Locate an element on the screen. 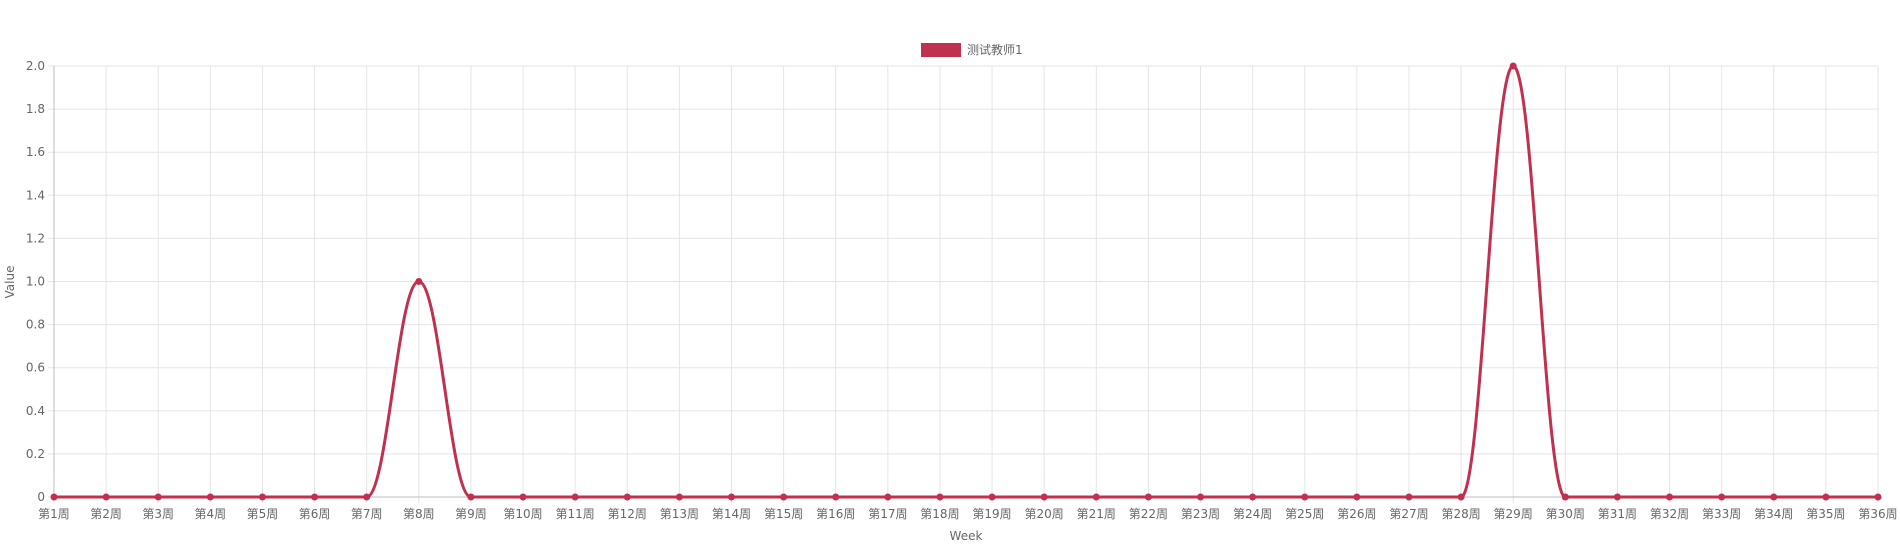 The width and height of the screenshot is (1900, 554). y-tick-label: 0.4 is located at coordinates (35, 411).